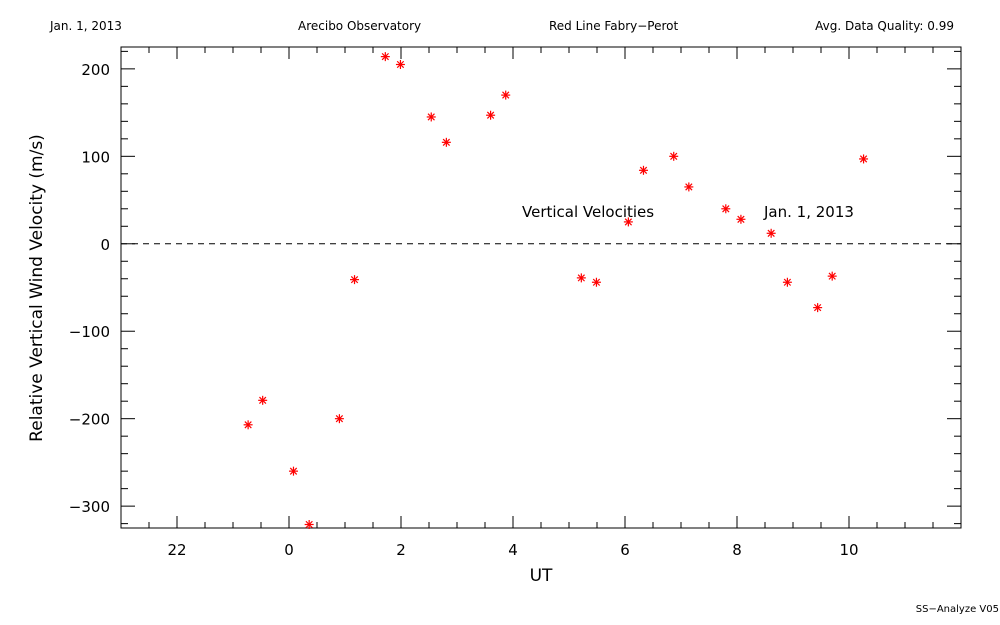 This screenshot has height=625, width=1000. Describe the element at coordinates (37, 288) in the screenshot. I see `y-axis-title: Relative Vertical Wind Velocity (m/s)` at that location.